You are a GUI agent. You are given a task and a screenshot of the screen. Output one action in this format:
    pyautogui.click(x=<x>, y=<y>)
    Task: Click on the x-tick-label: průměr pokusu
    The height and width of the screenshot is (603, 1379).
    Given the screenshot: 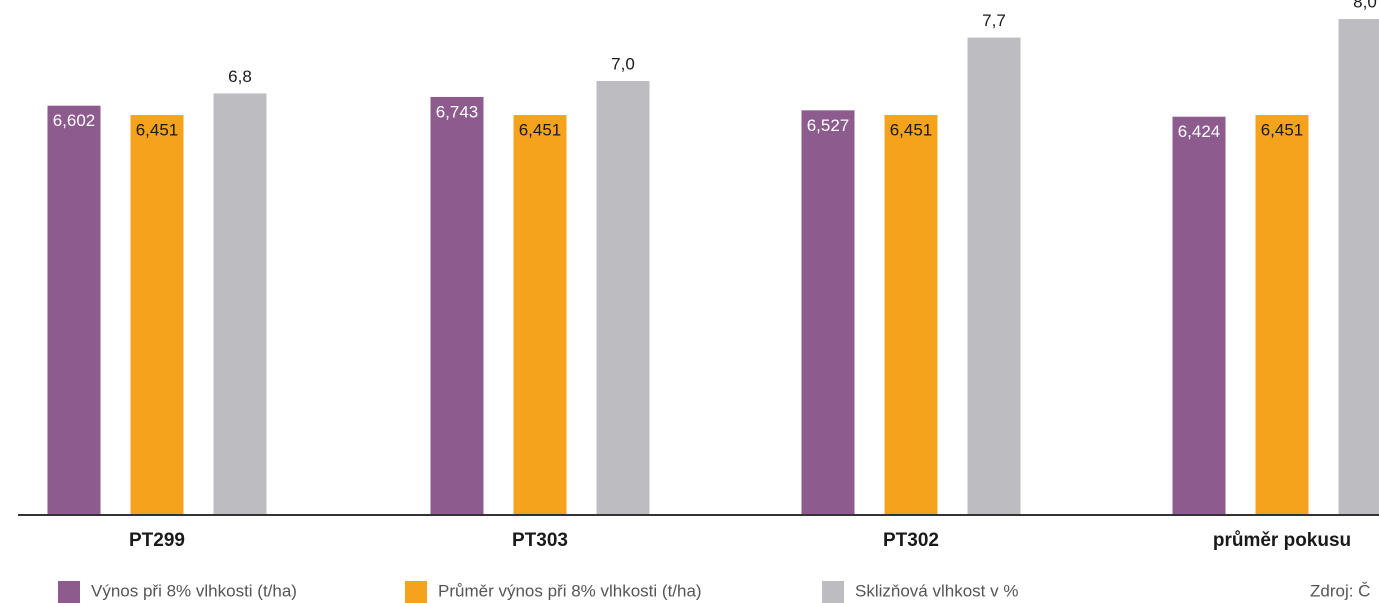 What is the action you would take?
    pyautogui.click(x=1282, y=540)
    